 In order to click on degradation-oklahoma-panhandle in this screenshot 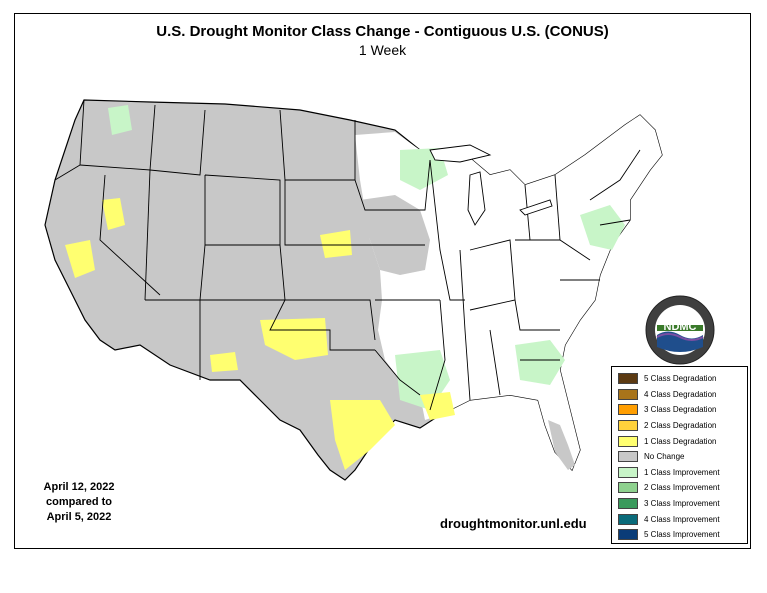, I will do `click(294, 339)`.